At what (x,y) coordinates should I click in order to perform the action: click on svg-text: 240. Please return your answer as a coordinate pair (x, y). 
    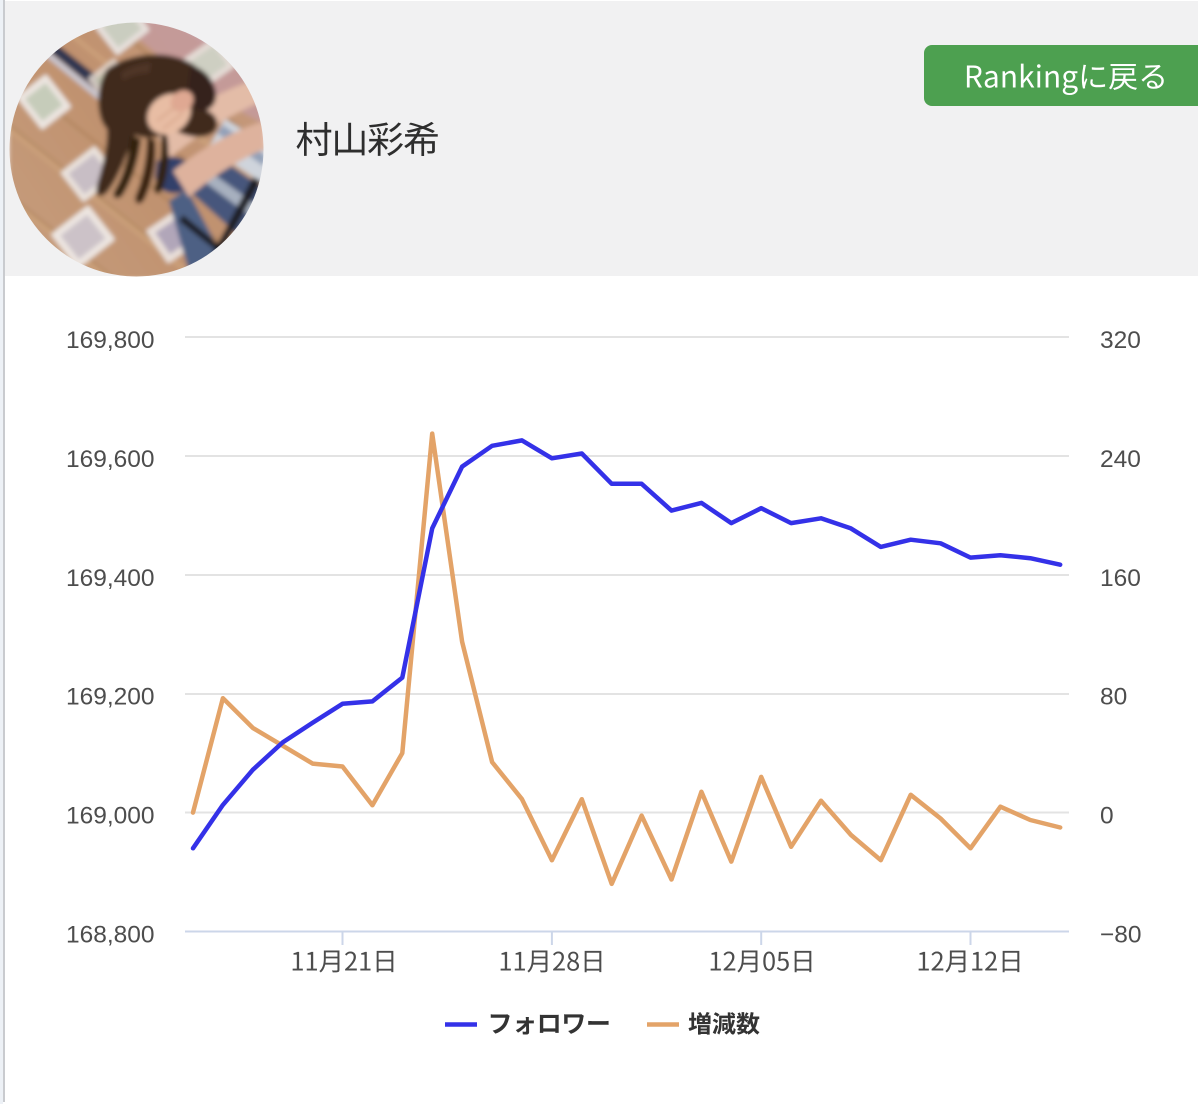
    Looking at the image, I should click on (1120, 459).